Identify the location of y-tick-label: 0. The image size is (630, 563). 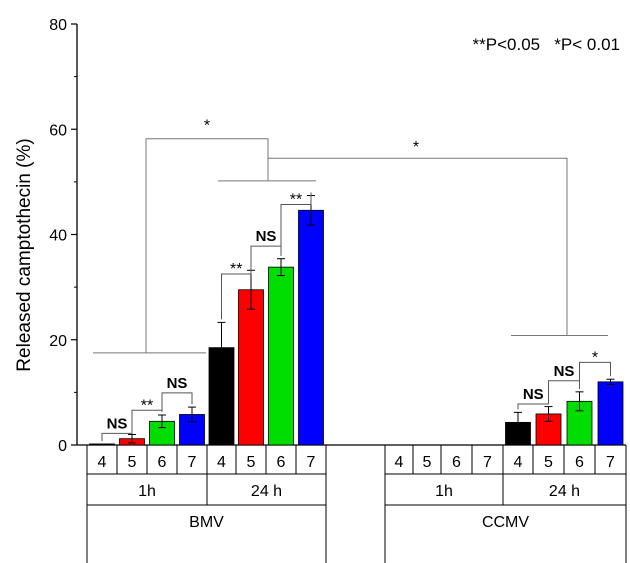
(62, 446).